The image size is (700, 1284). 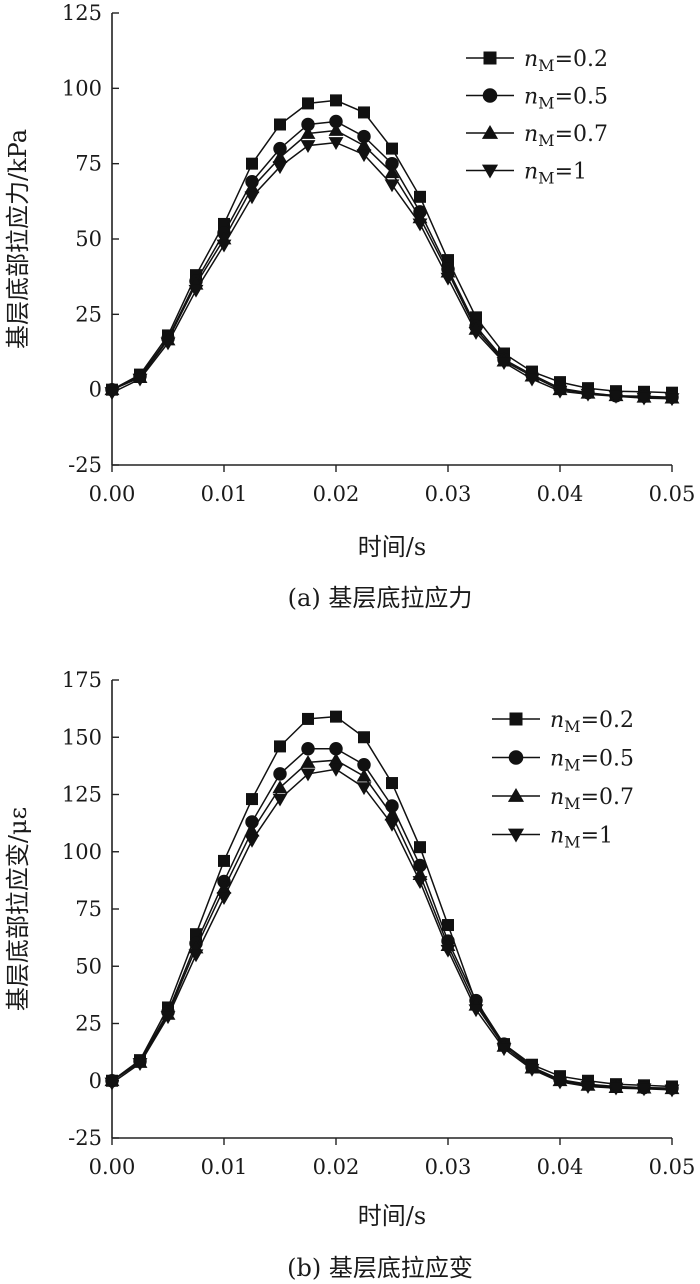 What do you see at coordinates (112, 494) in the screenshot?
I see `x-tick-label: 0.00` at bounding box center [112, 494].